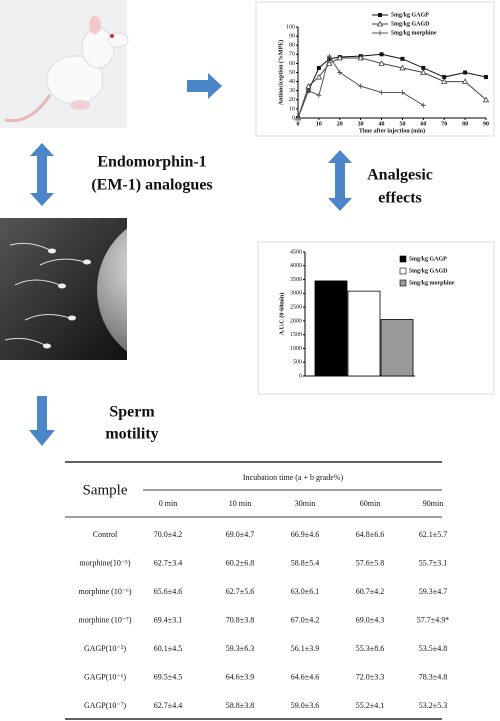 This screenshot has width=500, height=721. I want to click on table-cell: 53.2±5.3, so click(433, 705).